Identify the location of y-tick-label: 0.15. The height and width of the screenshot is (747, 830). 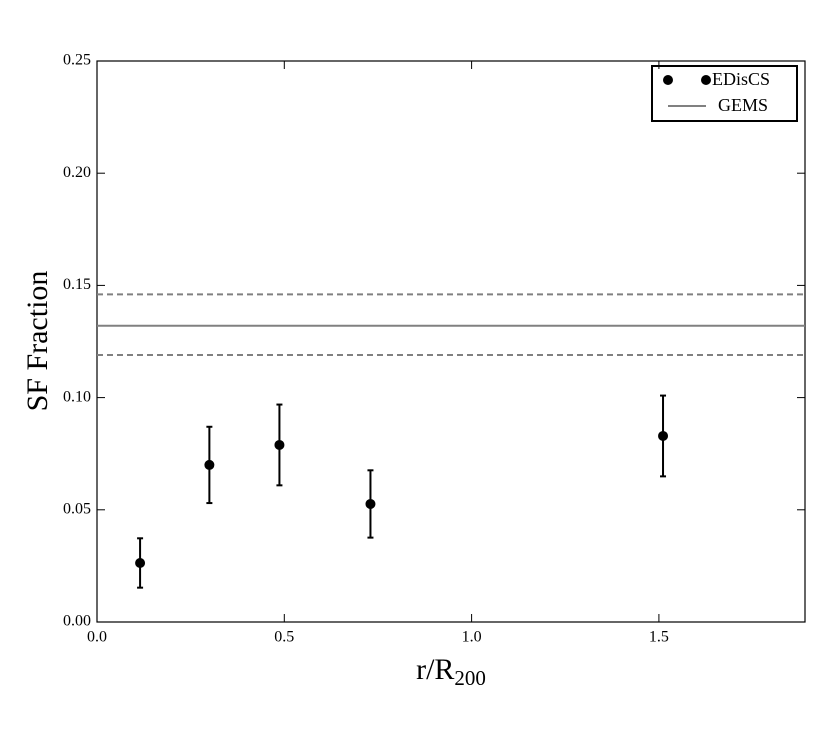
(77, 284).